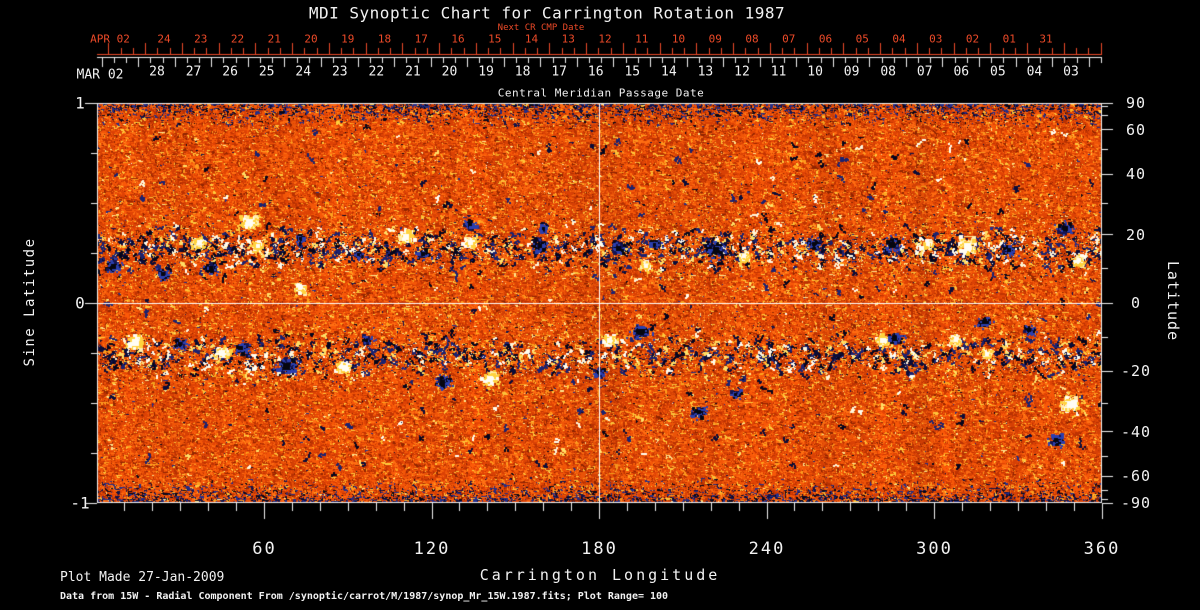  I want to click on red-day-label: 02, so click(972, 39).